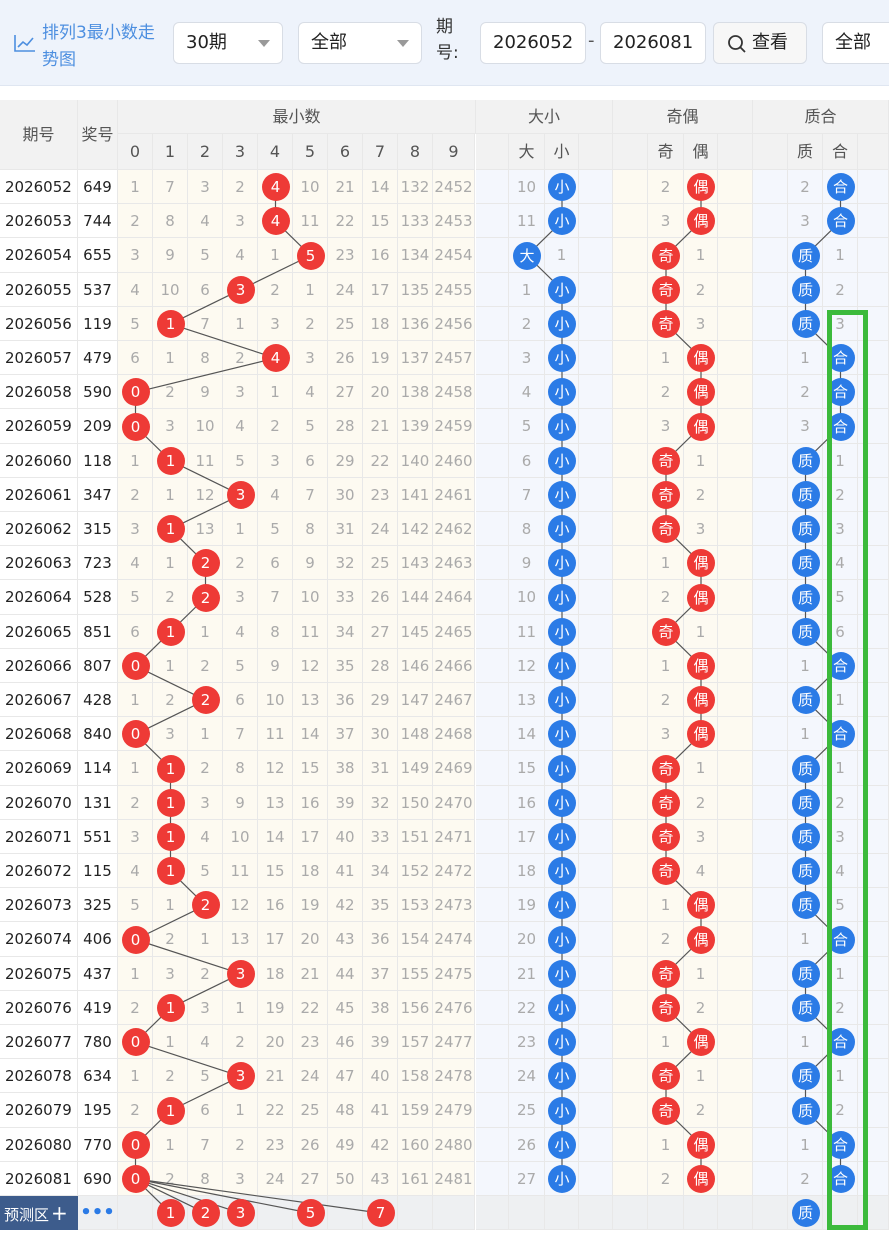 The image size is (889, 1240). I want to click on more-options-button: •••, so click(98, 1213).